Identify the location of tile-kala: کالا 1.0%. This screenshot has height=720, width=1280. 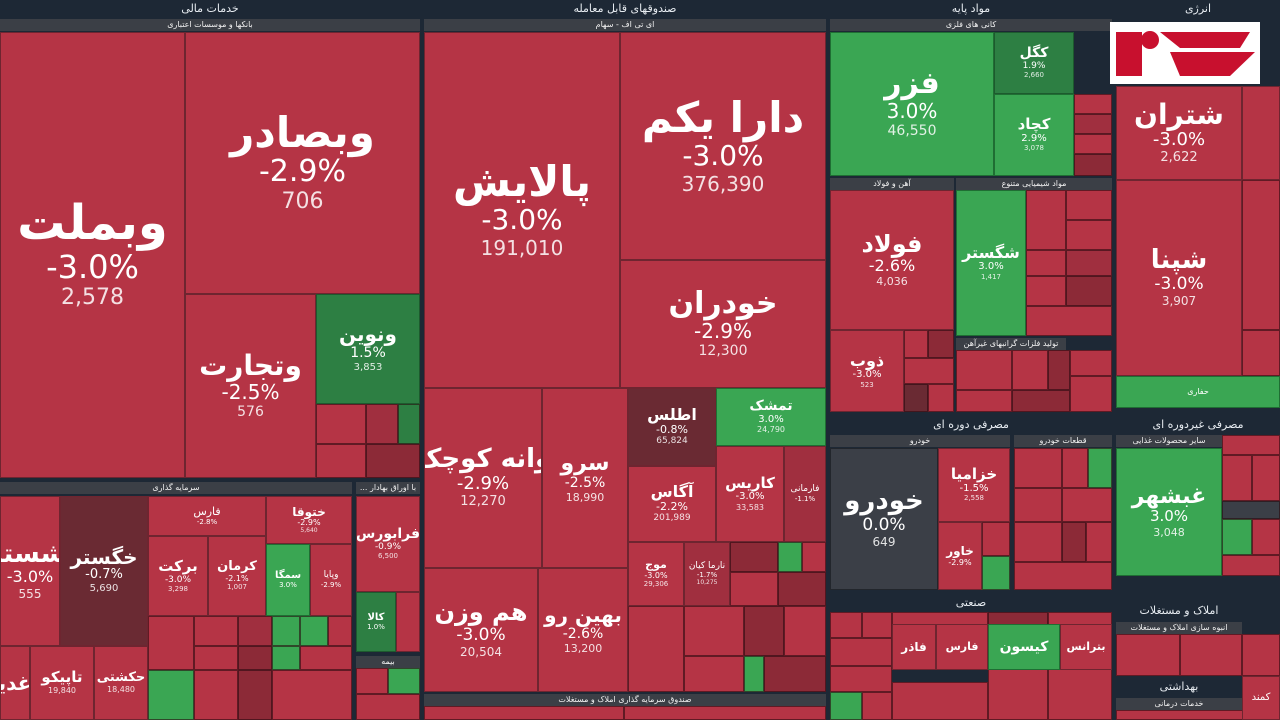
(376, 622).